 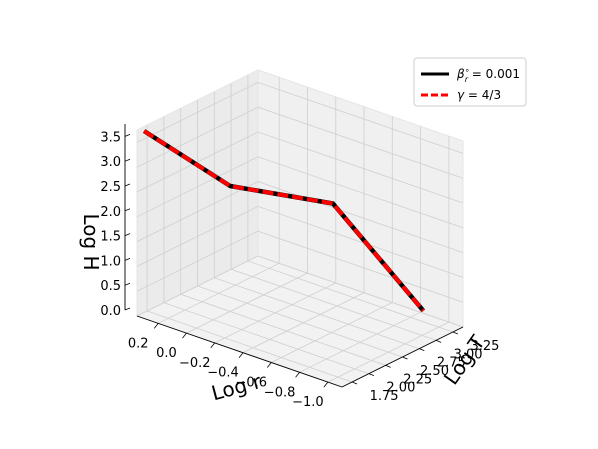 What do you see at coordinates (400, 388) in the screenshot?
I see `y-tick-label: 2.00` at bounding box center [400, 388].